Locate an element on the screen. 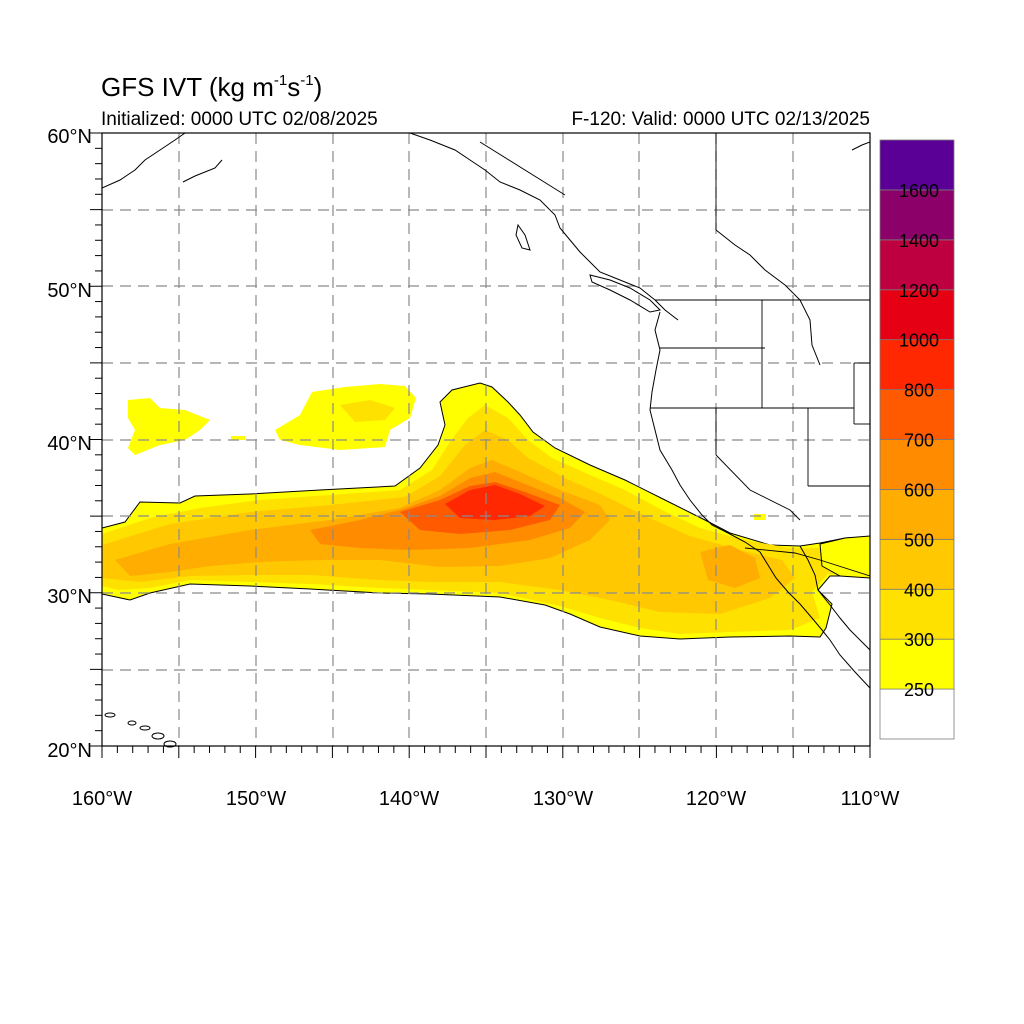 The image size is (1024, 1024). lat-label: 60°N is located at coordinates (69, 137).